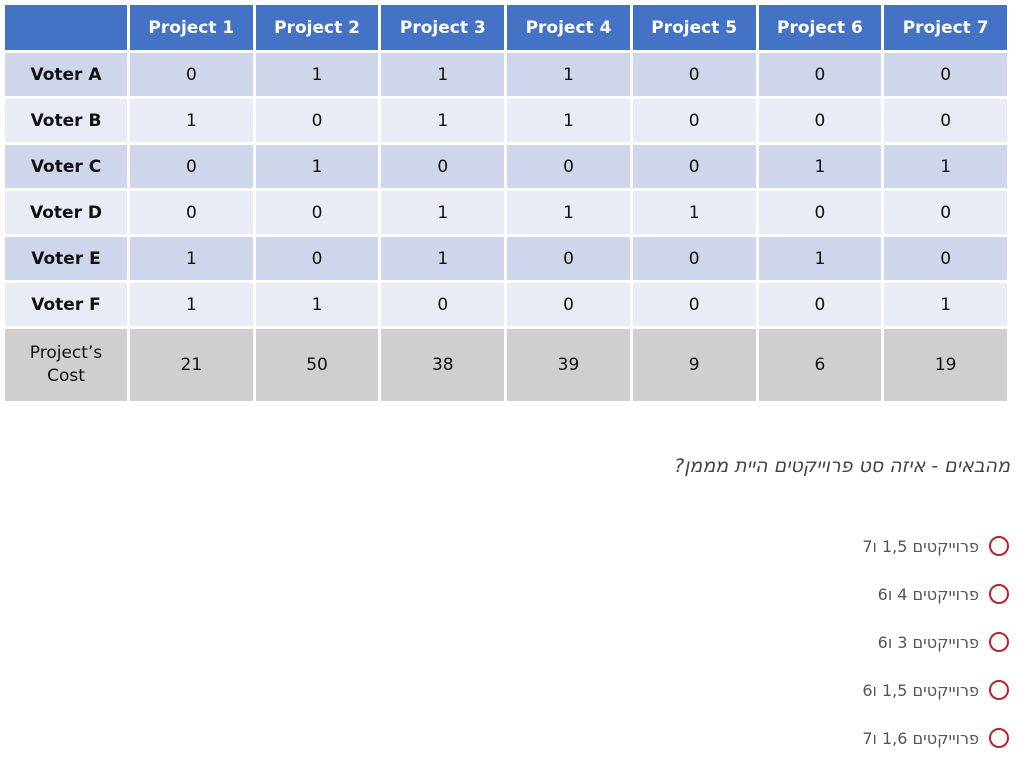 This screenshot has width=1017, height=763. What do you see at coordinates (568, 27) in the screenshot?
I see `column-header: Project 4` at bounding box center [568, 27].